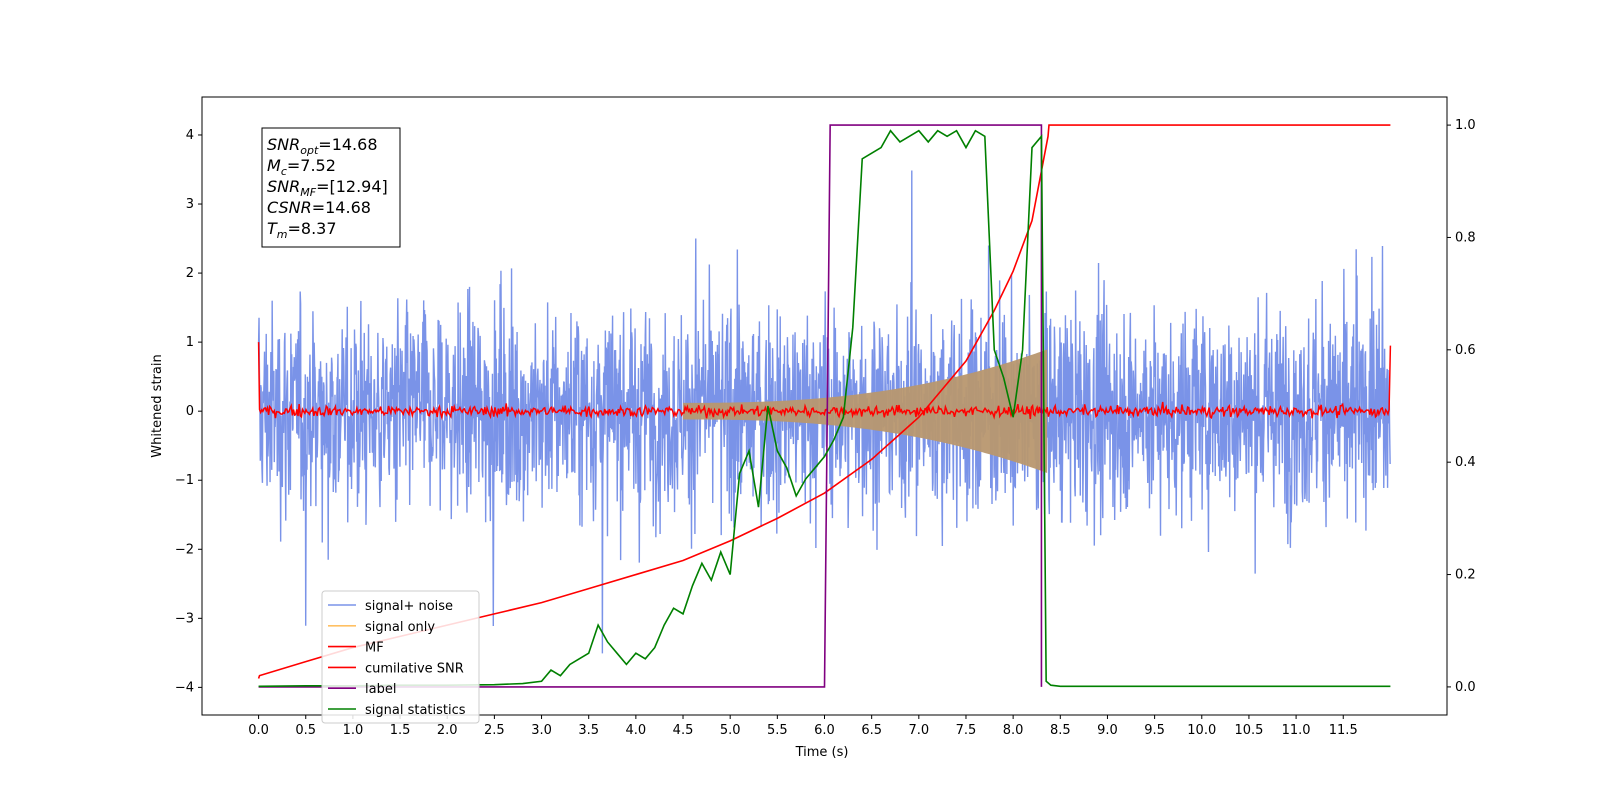 The height and width of the screenshot is (800, 1600). I want to click on y-axis-right-ticks: 1.0 0.8 0.6 0.4 0.2 0.0, so click(1461, 406).